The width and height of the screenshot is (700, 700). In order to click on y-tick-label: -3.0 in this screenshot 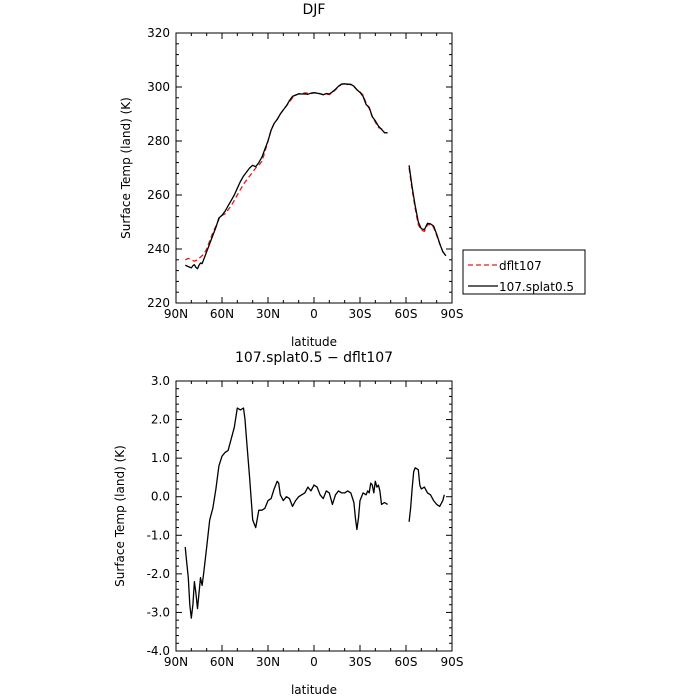, I will do `click(158, 612)`.